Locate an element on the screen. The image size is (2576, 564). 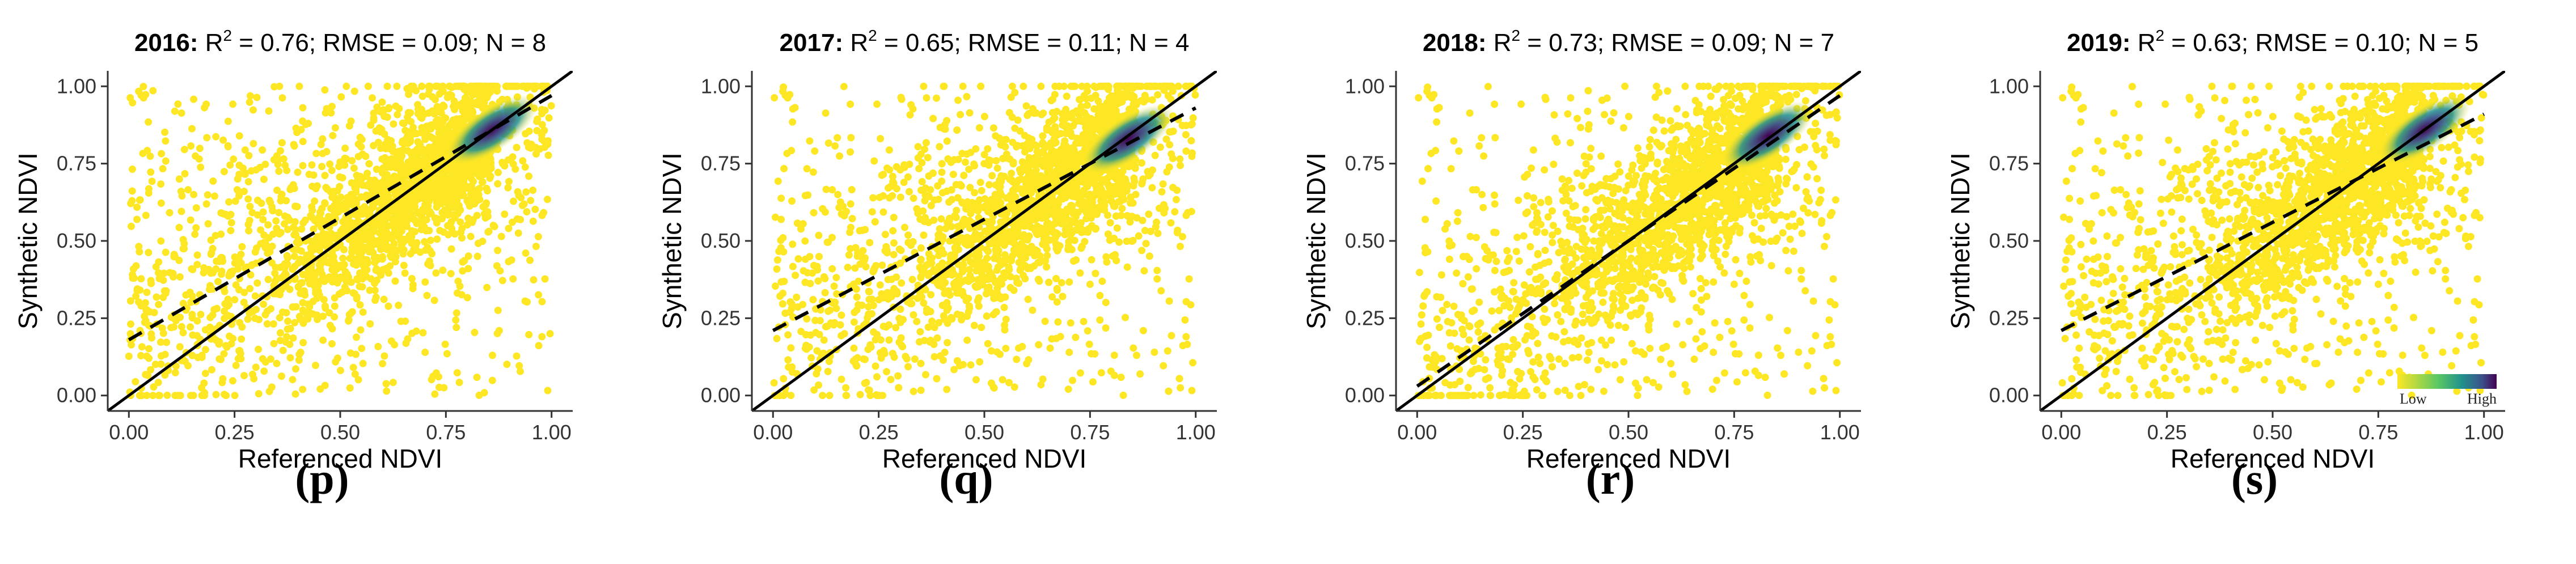
y-tick-label: 0.25 is located at coordinates (76, 317).